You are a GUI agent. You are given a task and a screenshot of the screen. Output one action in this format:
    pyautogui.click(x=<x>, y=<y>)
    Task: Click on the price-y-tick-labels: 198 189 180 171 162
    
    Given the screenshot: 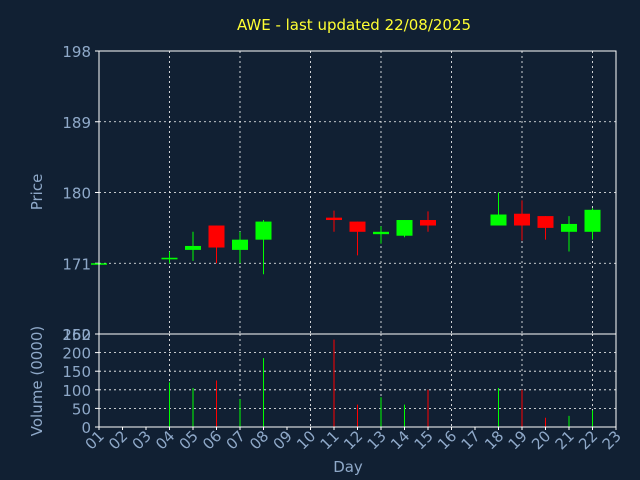 What is the action you would take?
    pyautogui.click(x=80, y=193)
    